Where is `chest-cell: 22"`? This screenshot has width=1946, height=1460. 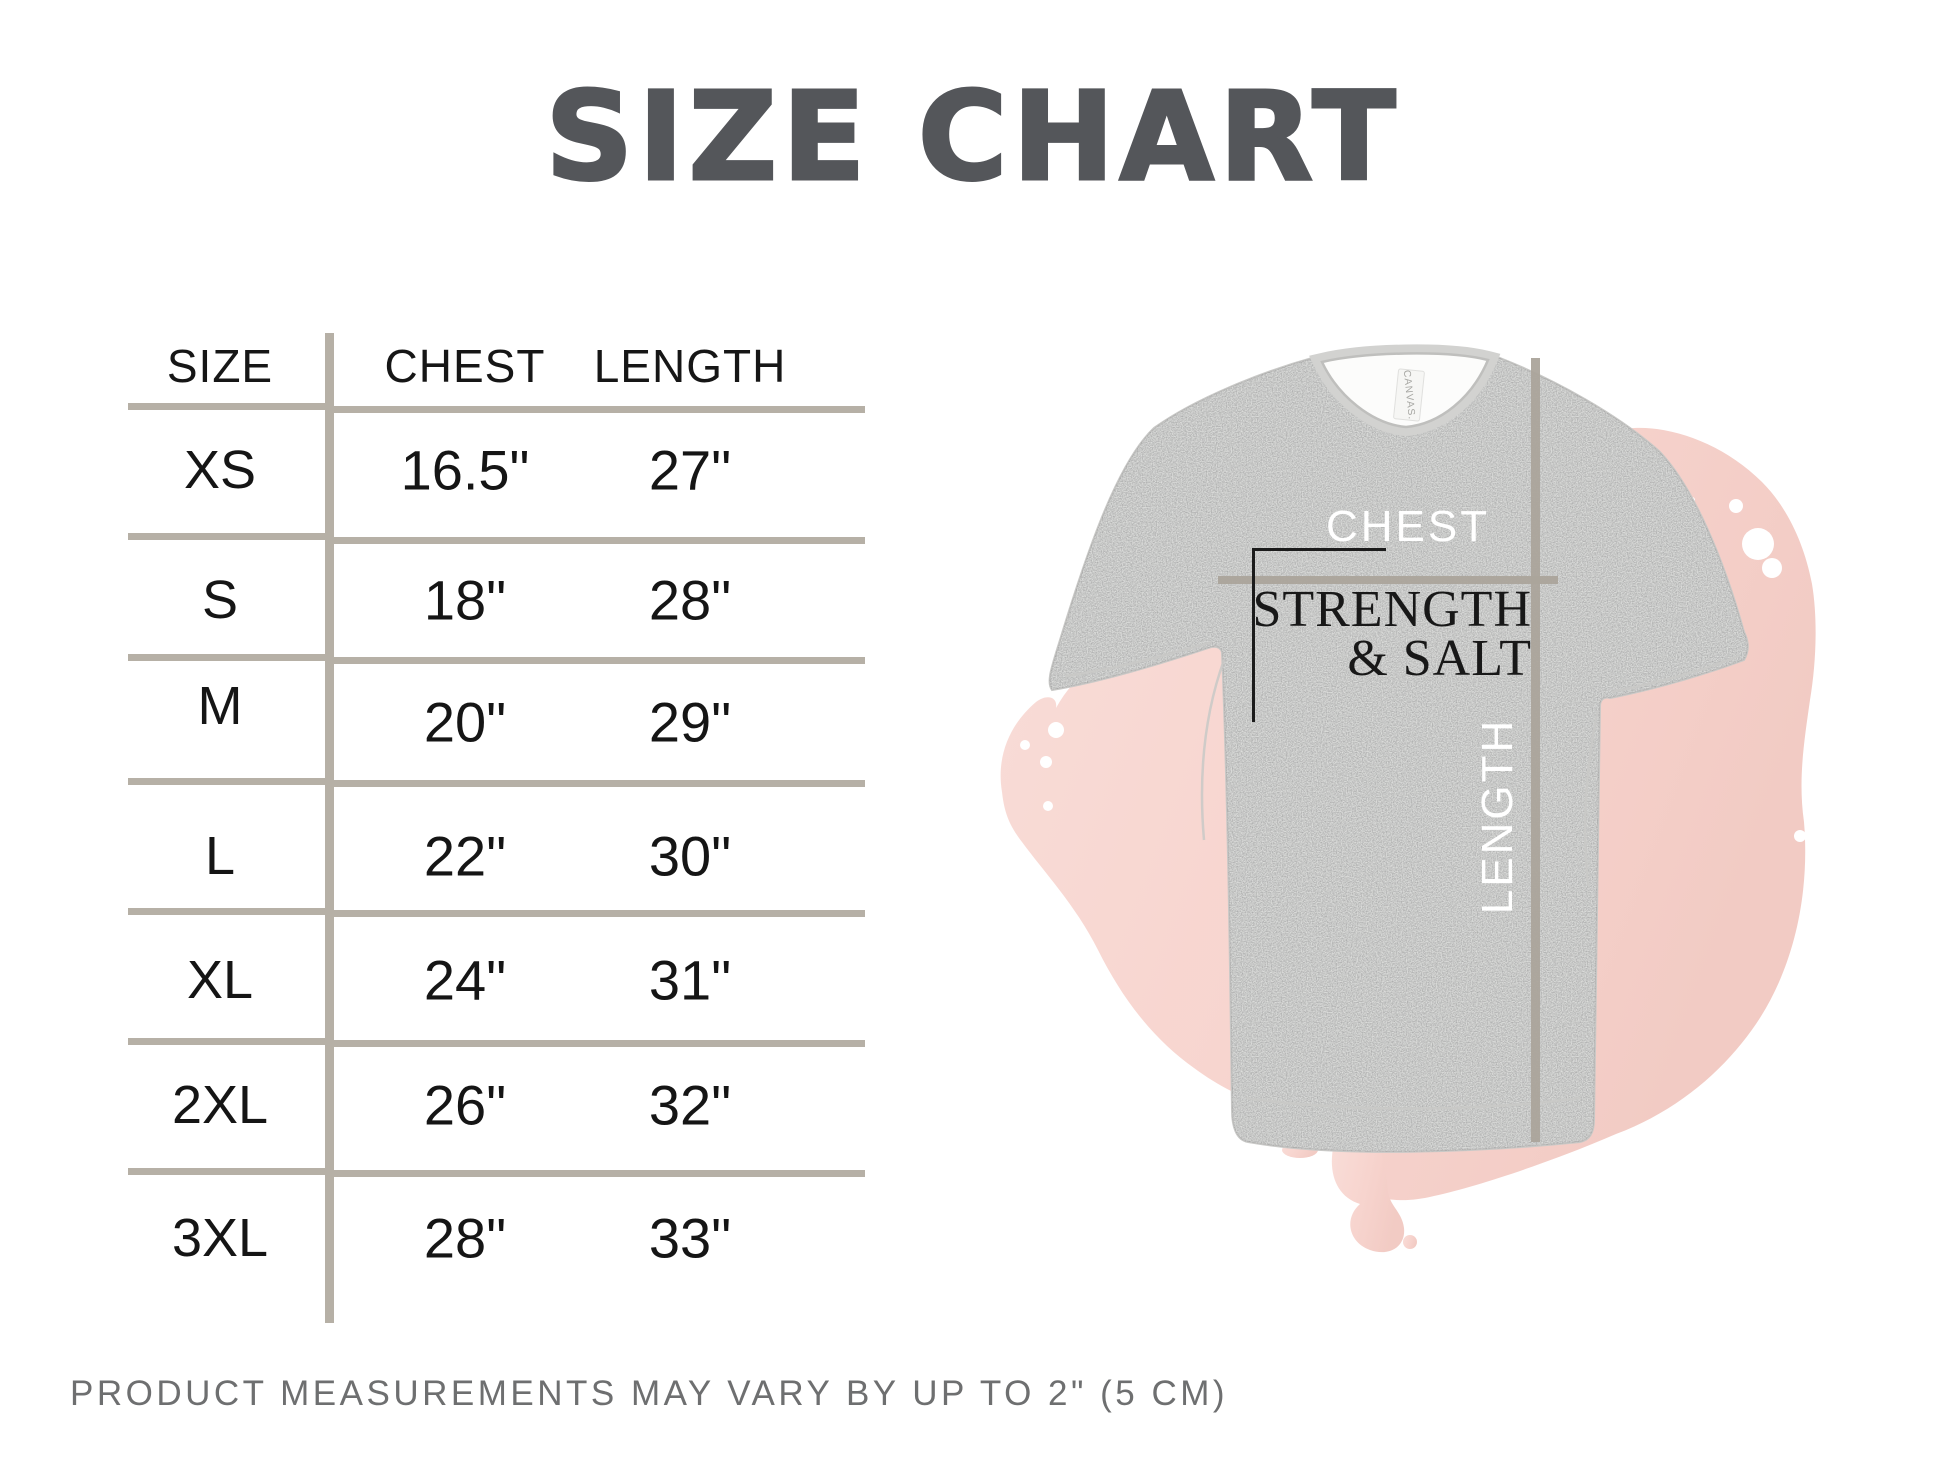 chest-cell: 22" is located at coordinates (465, 856).